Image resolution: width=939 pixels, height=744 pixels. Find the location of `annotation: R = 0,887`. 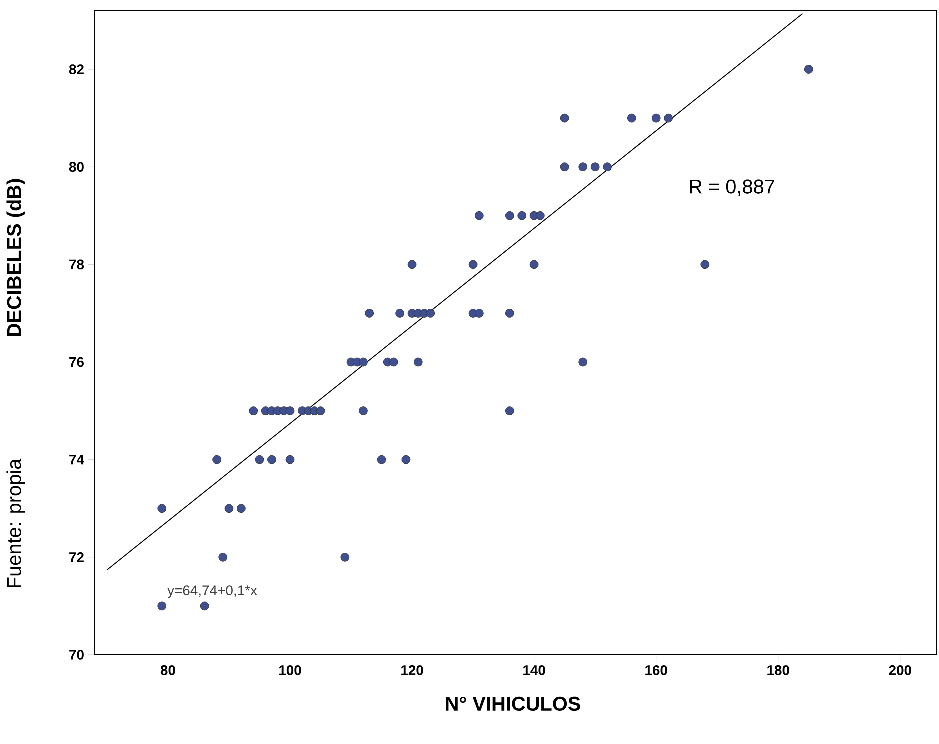

annotation: R = 0,887 is located at coordinates (732, 188).